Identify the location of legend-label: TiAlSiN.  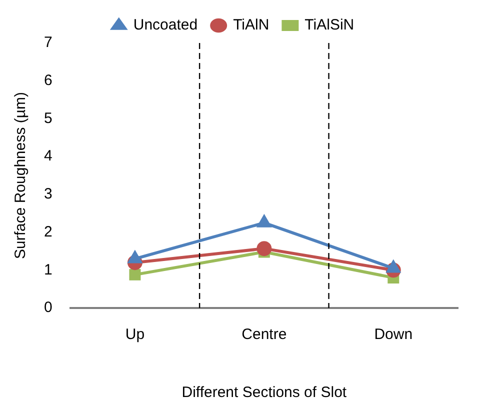
(329, 25).